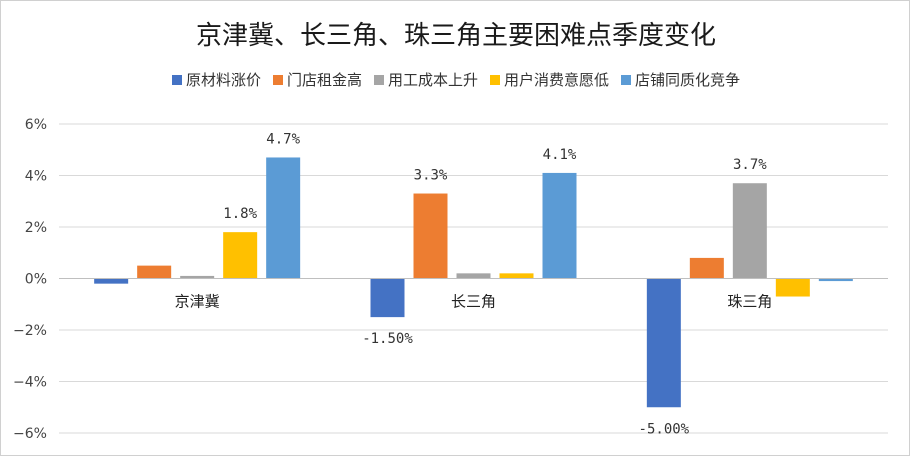 This screenshot has height=457, width=910. I want to click on legend-label: 门店租金高, so click(324, 80).